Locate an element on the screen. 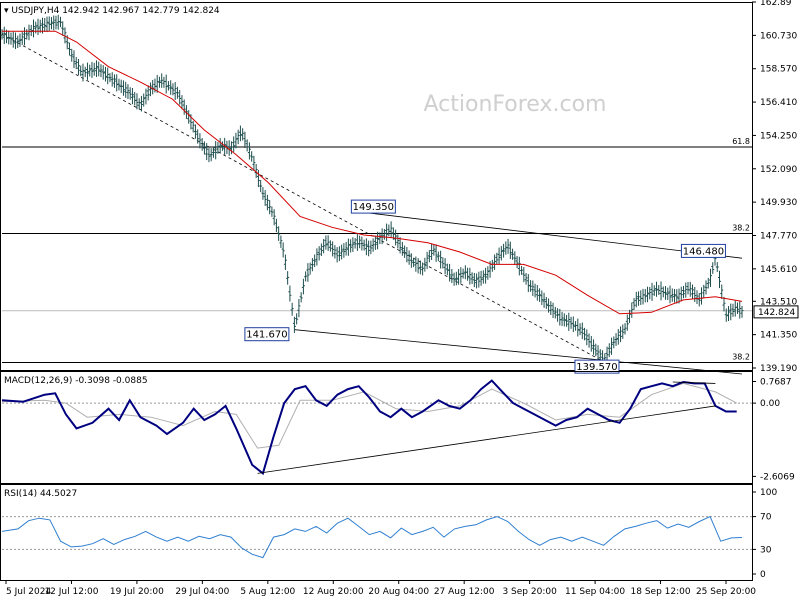 The image size is (800, 600). price-tick-label: 156.410 is located at coordinates (778, 103).